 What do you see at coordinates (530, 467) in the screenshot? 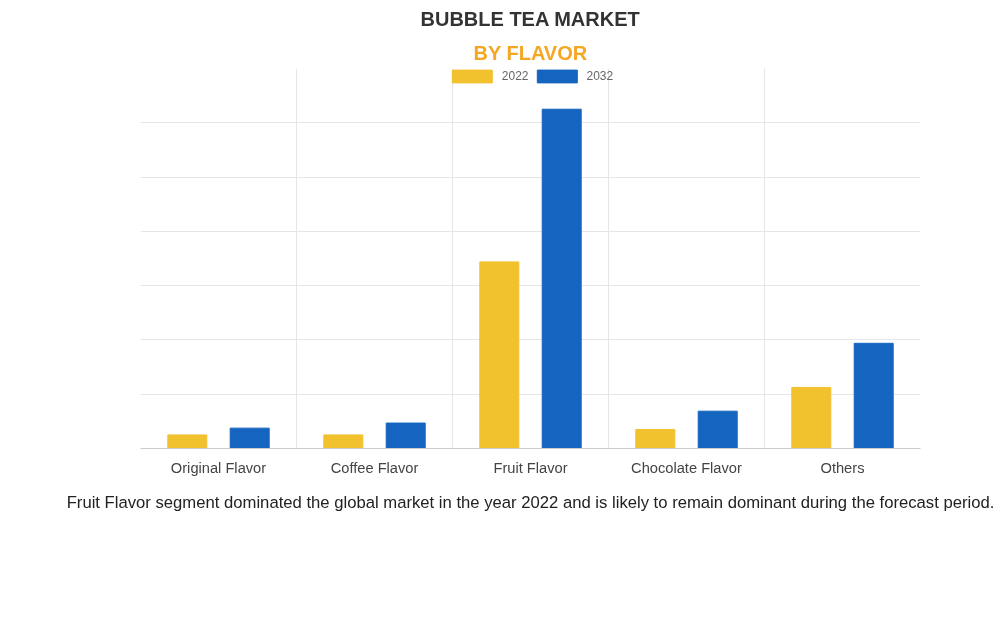
I see `x-tick-label: Fruit Flavor` at bounding box center [530, 467].